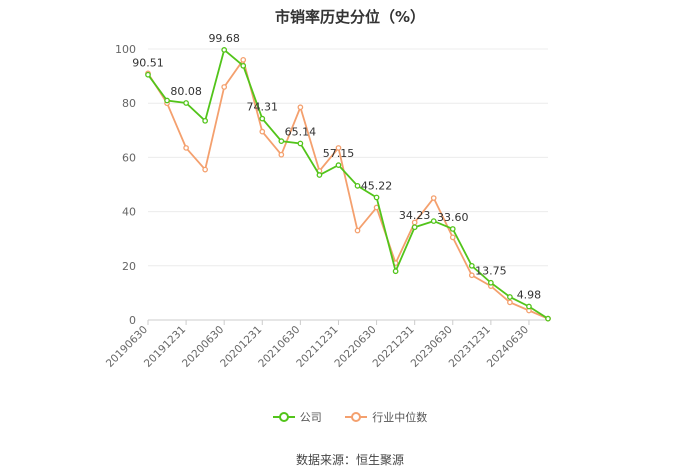  I want to click on data-label: 13.75, so click(491, 271).